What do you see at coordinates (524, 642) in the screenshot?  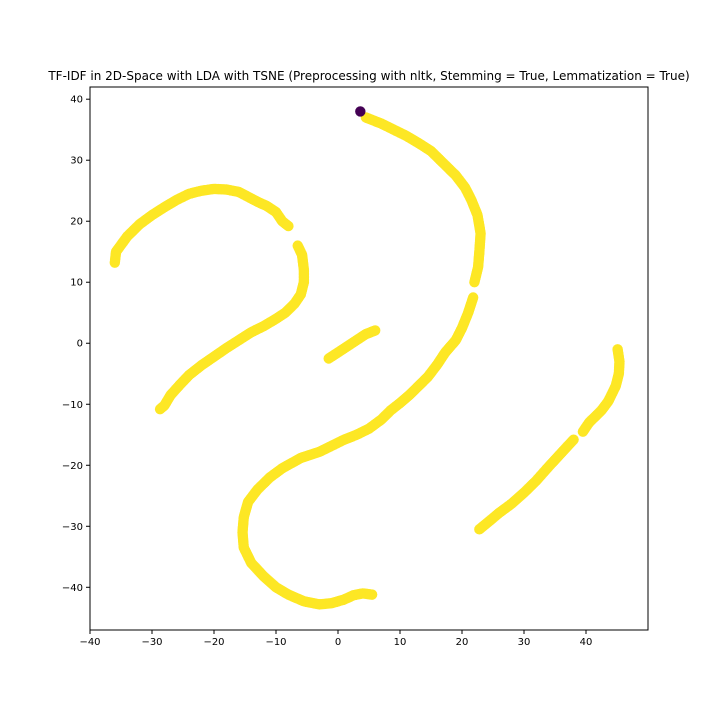 I see `x-tick-label: 30` at bounding box center [524, 642].